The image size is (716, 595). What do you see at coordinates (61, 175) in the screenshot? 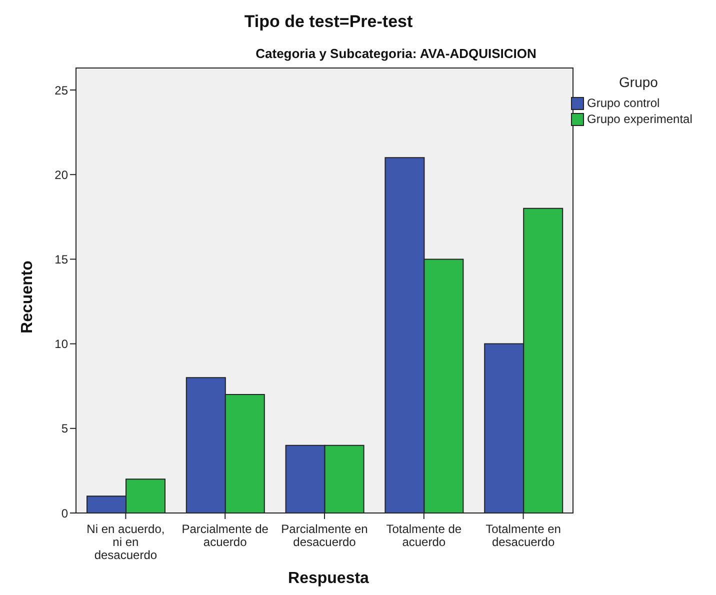
I see `y-tick-label: 20` at bounding box center [61, 175].